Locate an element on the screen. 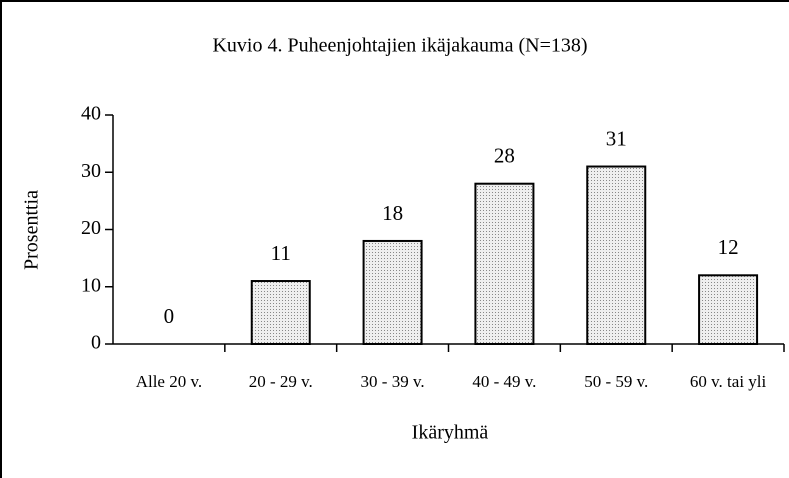  x-tick-label: 40 - 49 v. is located at coordinates (504, 381).